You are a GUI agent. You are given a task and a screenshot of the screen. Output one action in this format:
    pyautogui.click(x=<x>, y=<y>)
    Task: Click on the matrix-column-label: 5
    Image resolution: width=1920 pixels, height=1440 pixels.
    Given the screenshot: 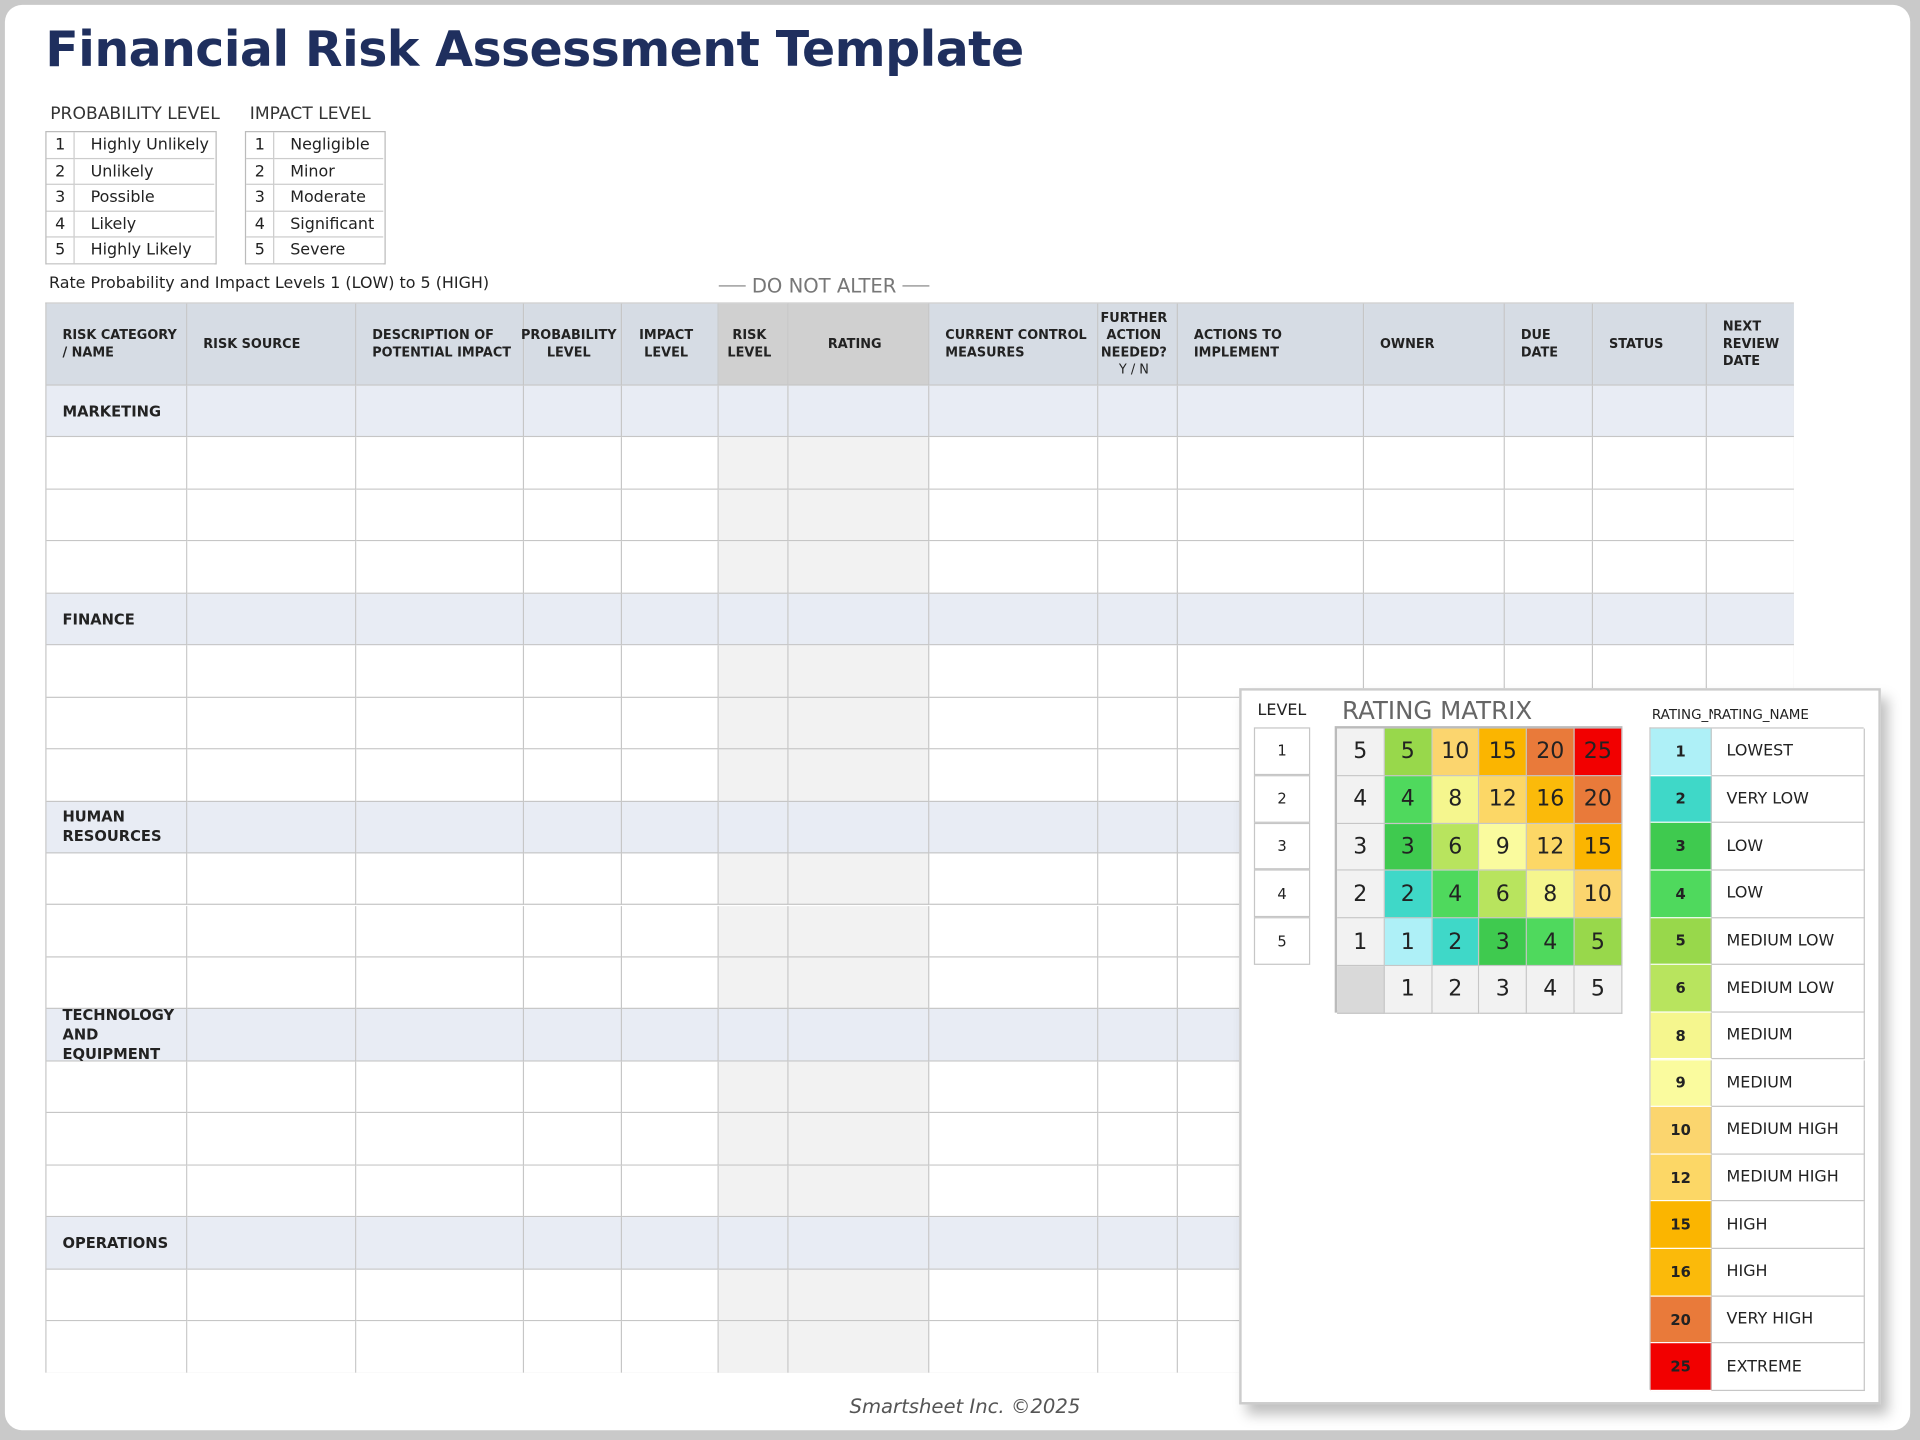 What is the action you would take?
    pyautogui.click(x=1598, y=990)
    